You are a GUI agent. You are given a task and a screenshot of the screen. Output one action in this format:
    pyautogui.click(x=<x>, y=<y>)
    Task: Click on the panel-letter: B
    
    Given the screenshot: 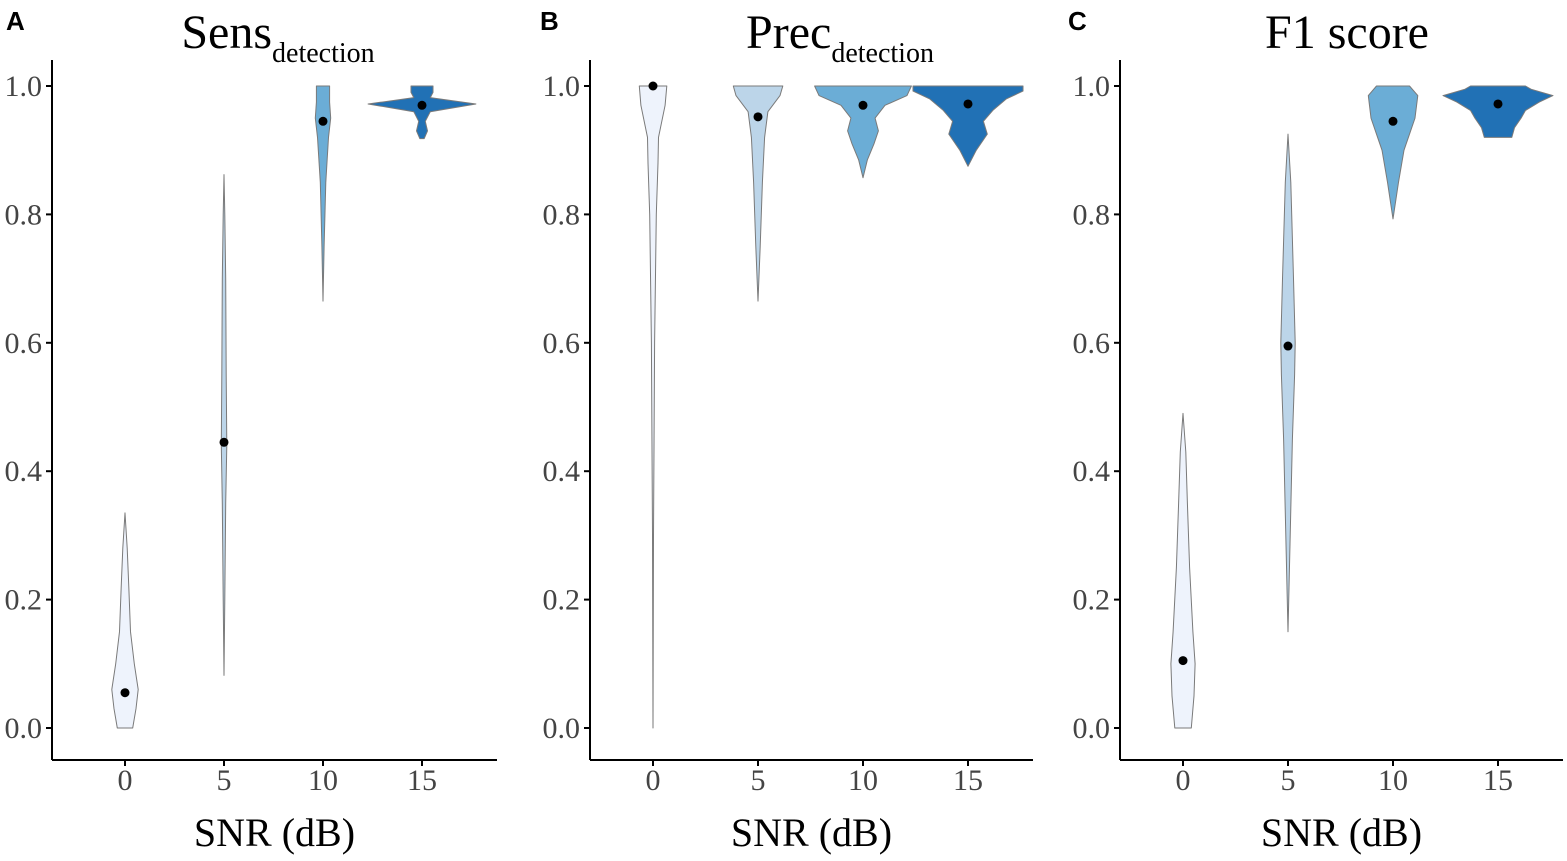 What is the action you would take?
    pyautogui.click(x=549, y=21)
    